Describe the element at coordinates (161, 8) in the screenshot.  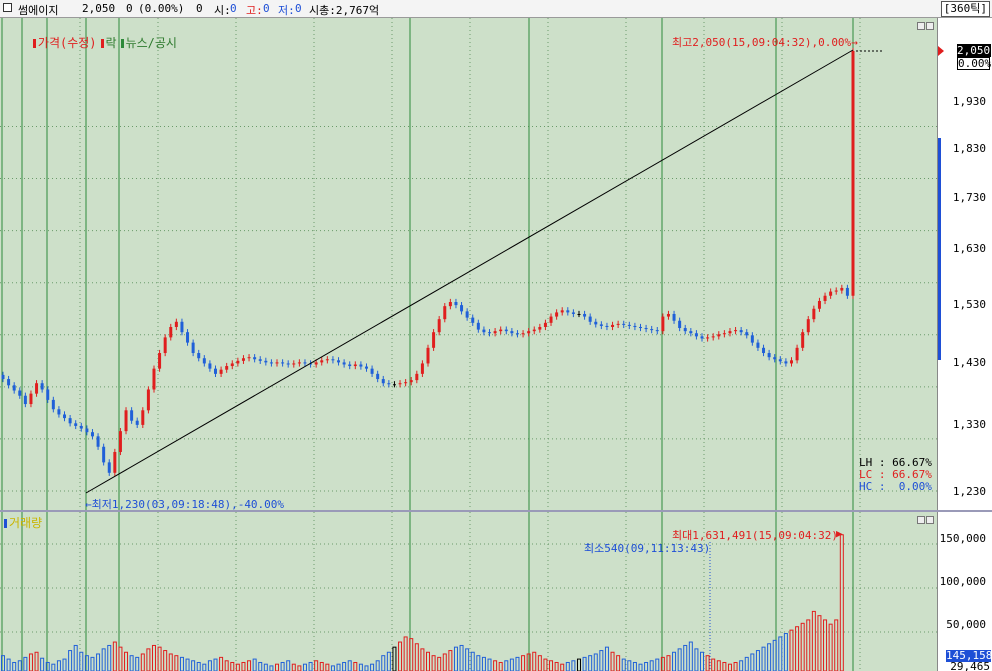
I see `change-percent: (0.00%)` at that location.